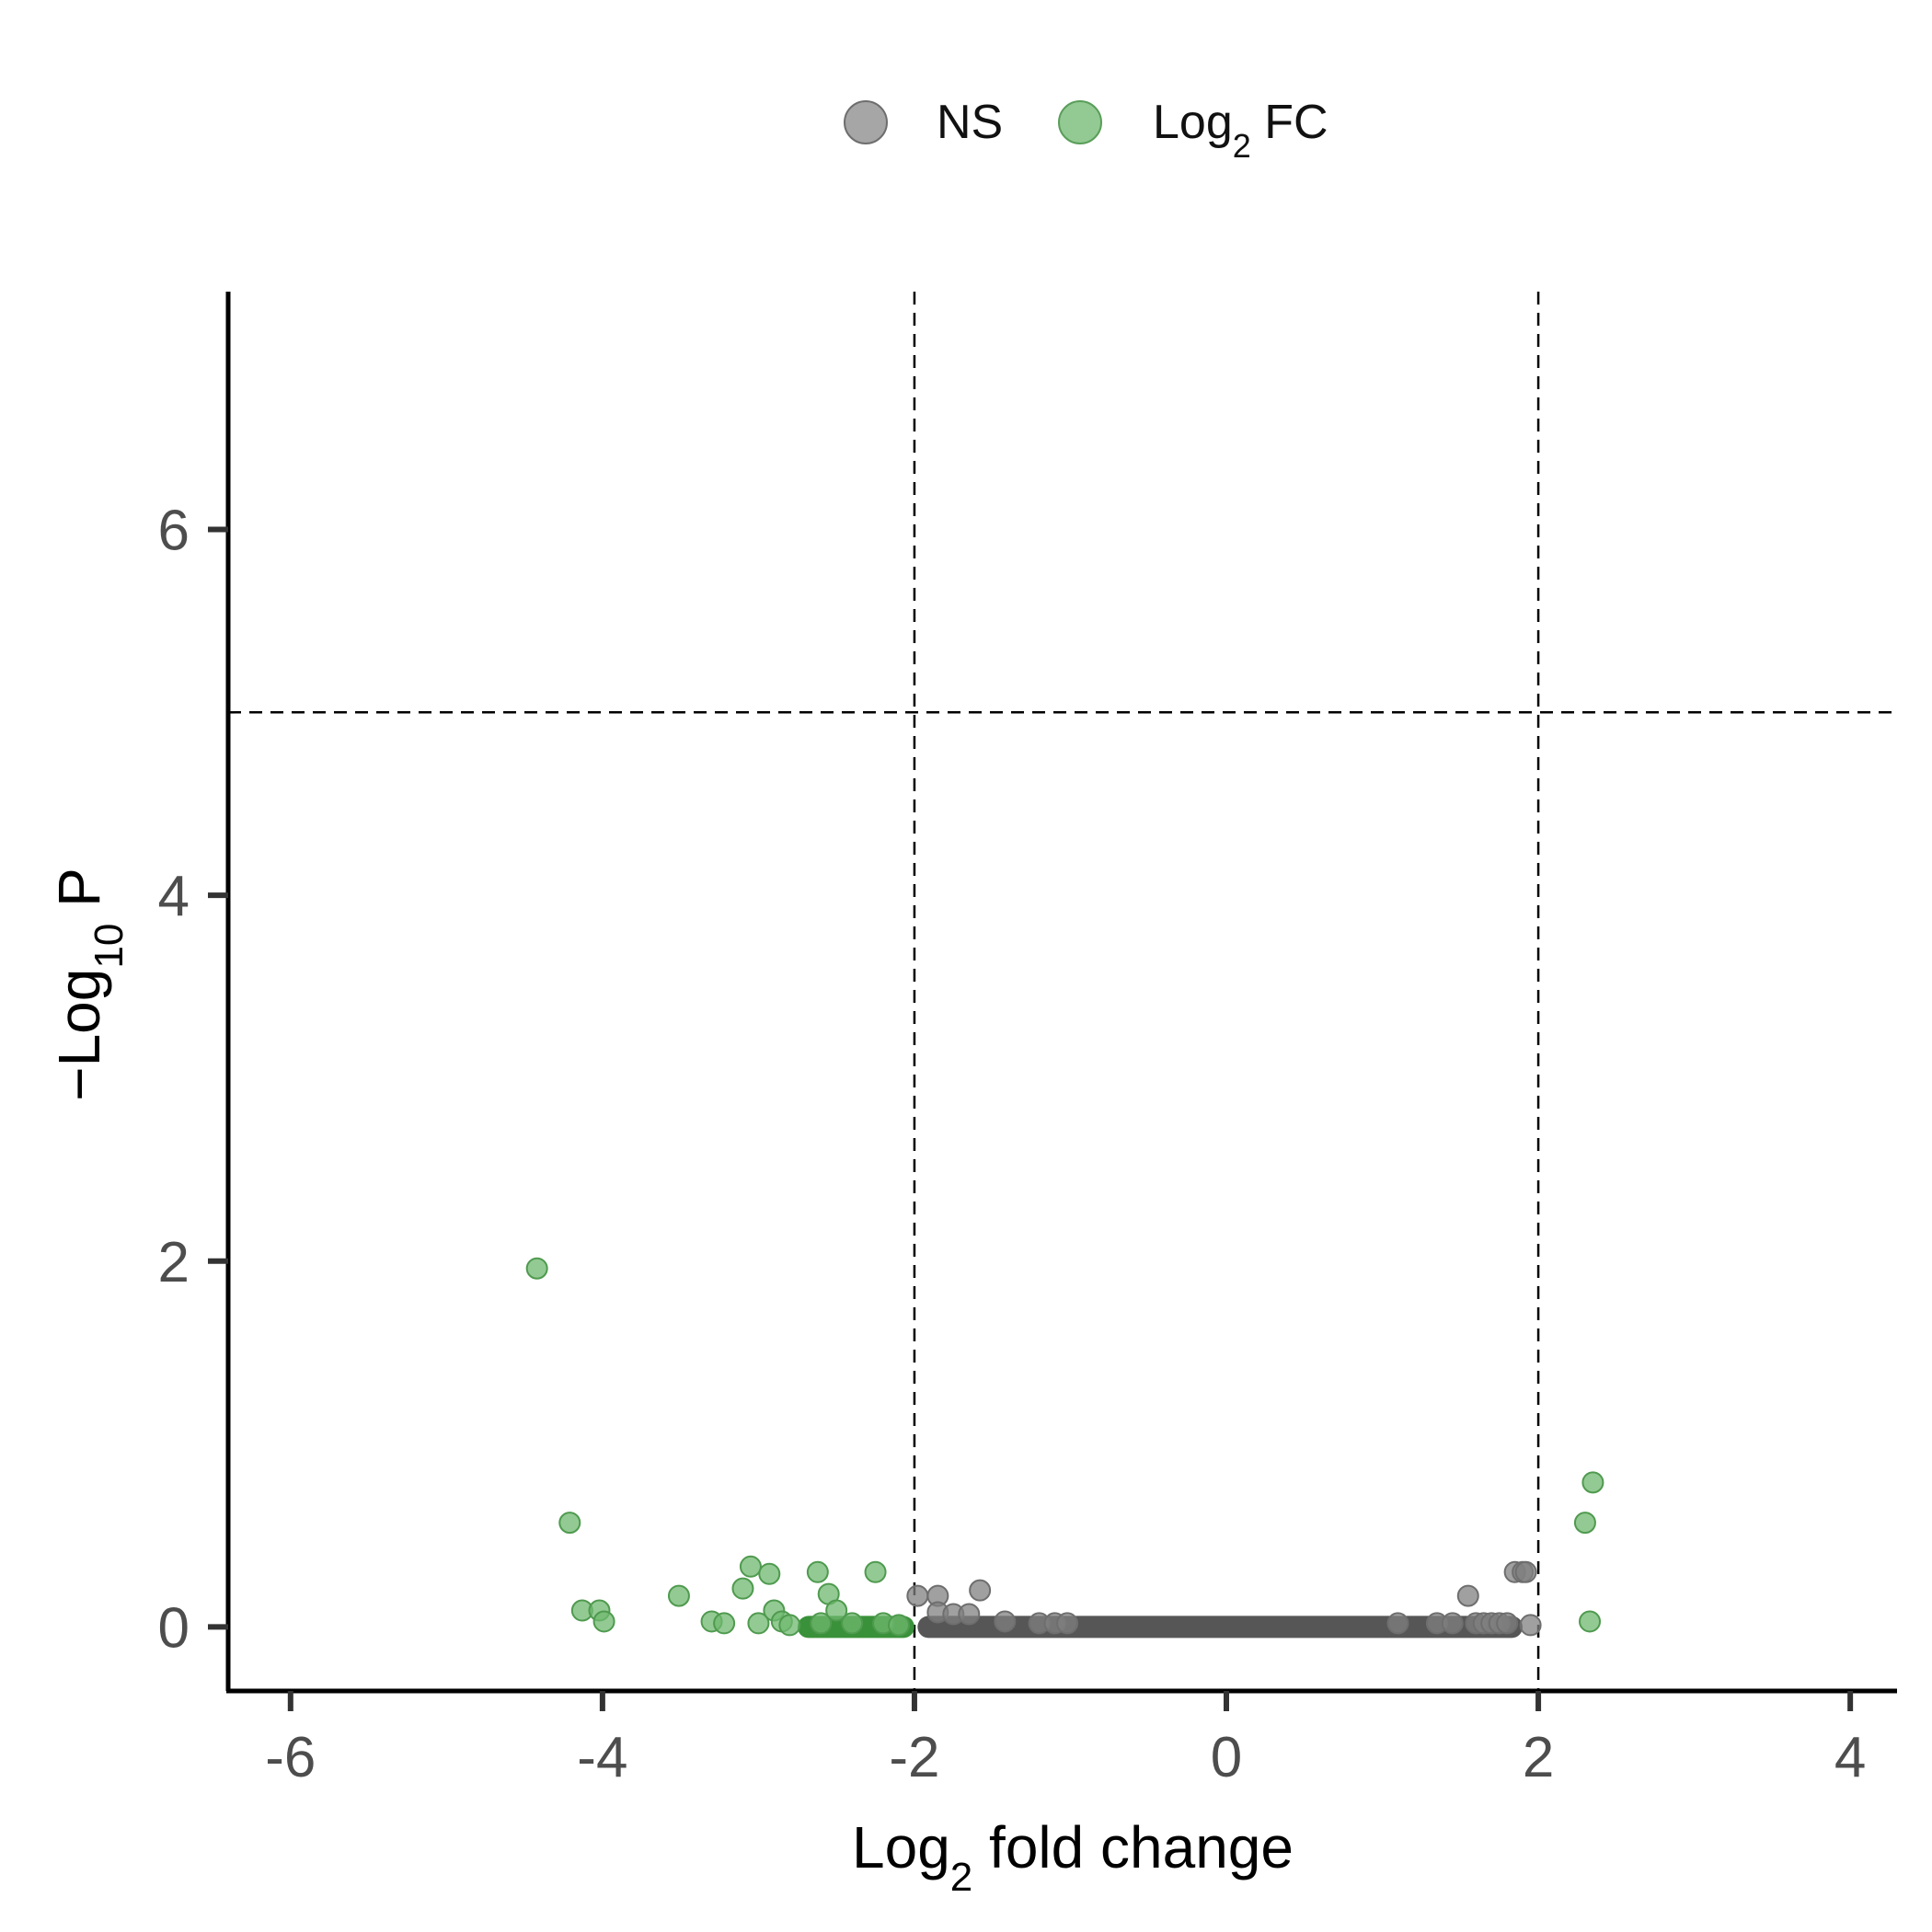  Describe the element at coordinates (1240, 130) in the screenshot. I see `legend-label-log2fc: Log2 FC` at that location.